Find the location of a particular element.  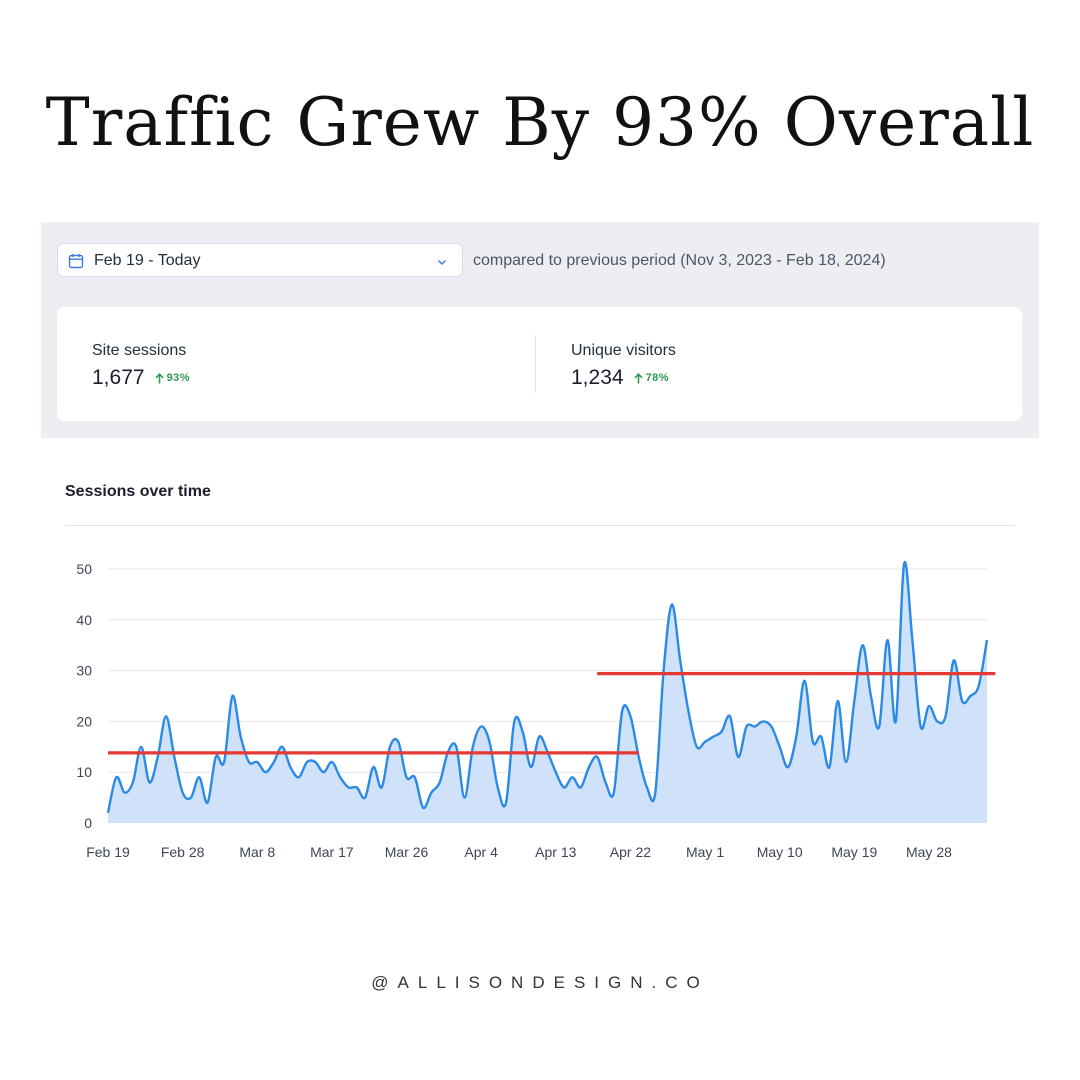

stat-site-sessions: Site sessions 1,677 93% is located at coordinates (141, 366).